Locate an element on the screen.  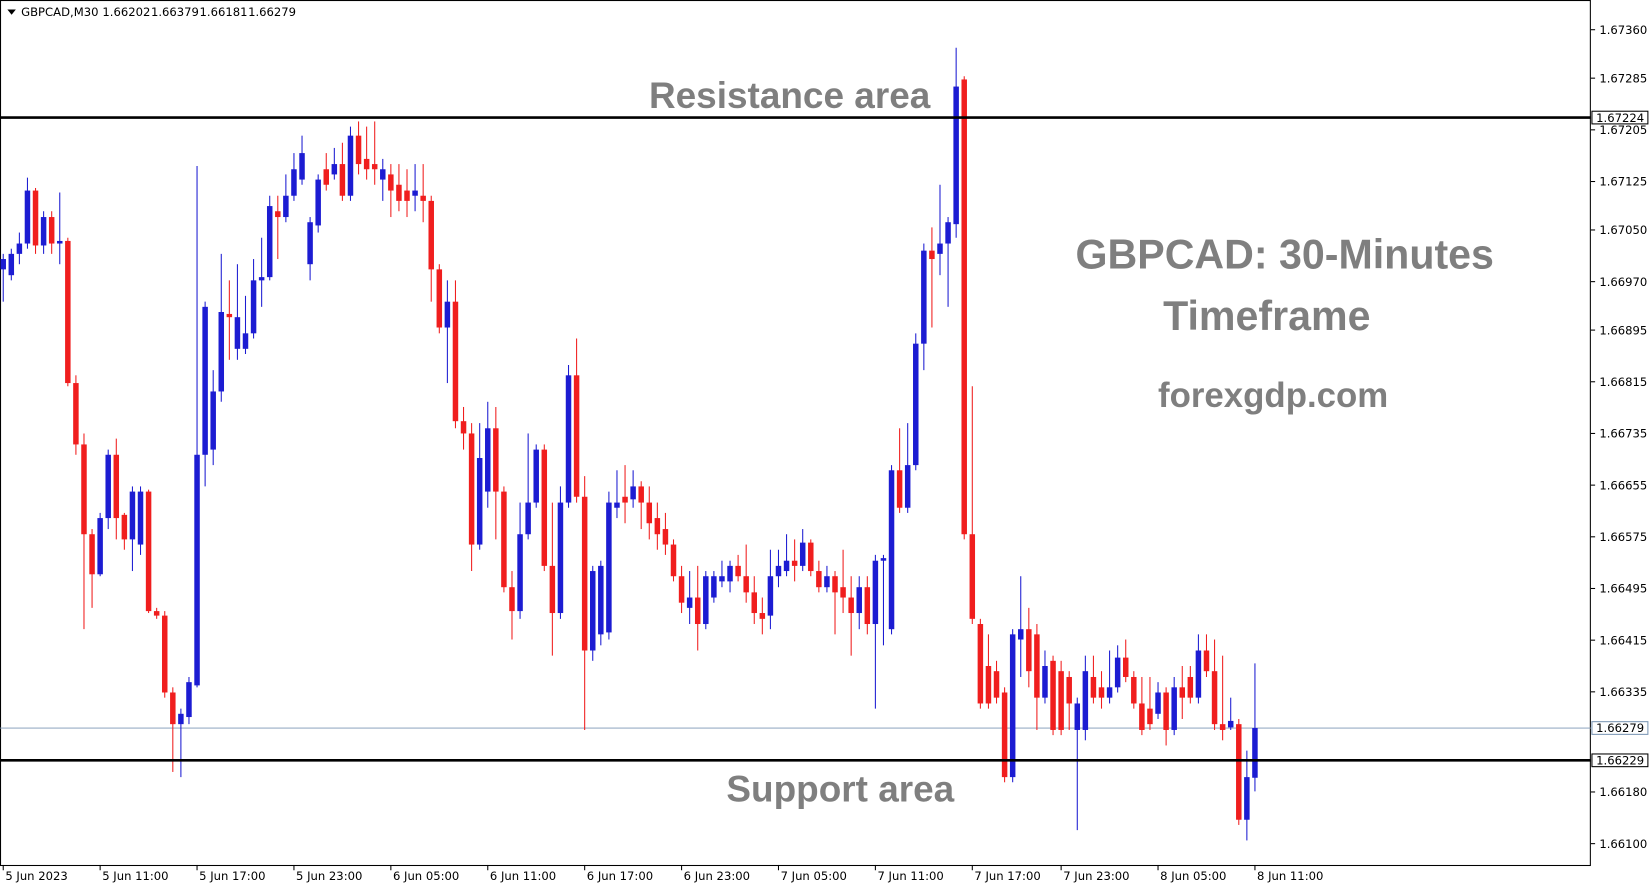
y-tick-label: 1.66735 is located at coordinates (1623, 434).